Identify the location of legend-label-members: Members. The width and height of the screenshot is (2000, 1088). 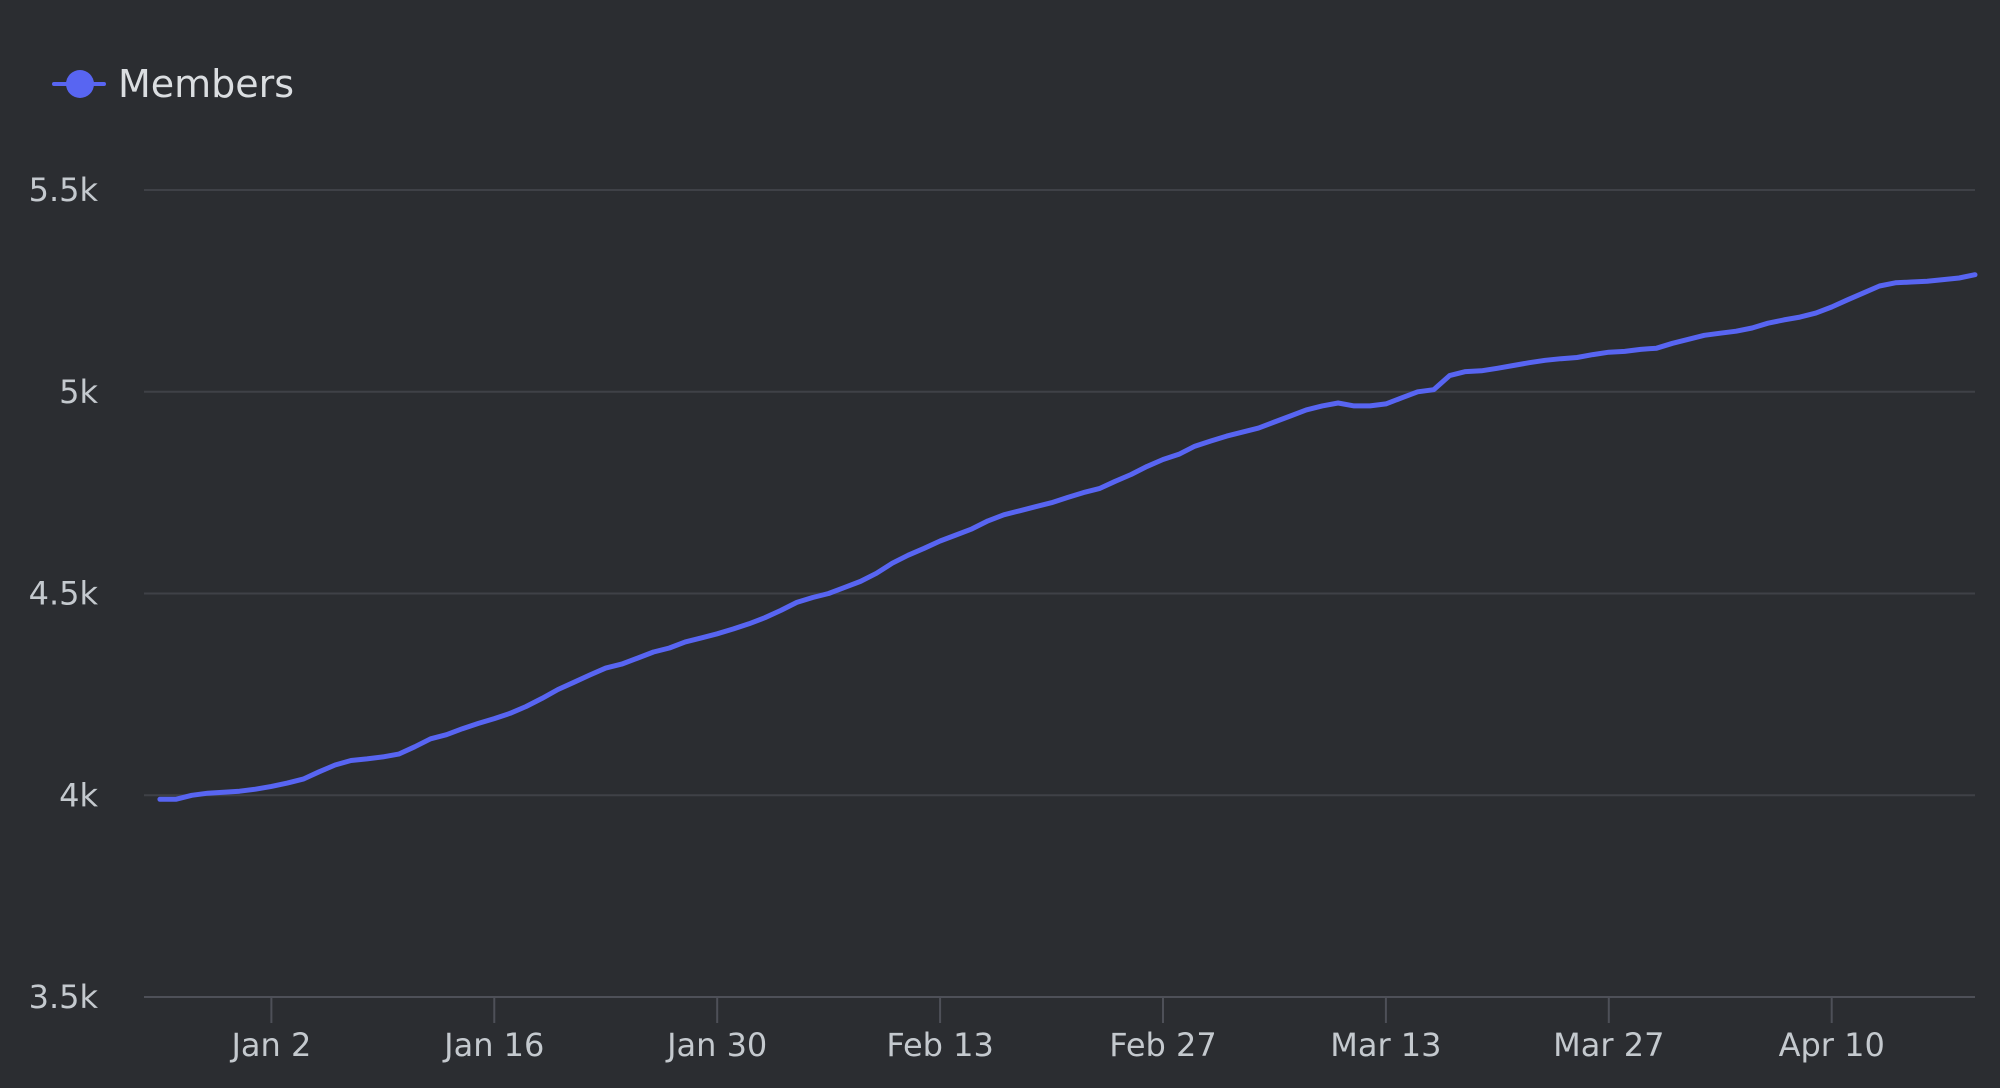
(206, 84).